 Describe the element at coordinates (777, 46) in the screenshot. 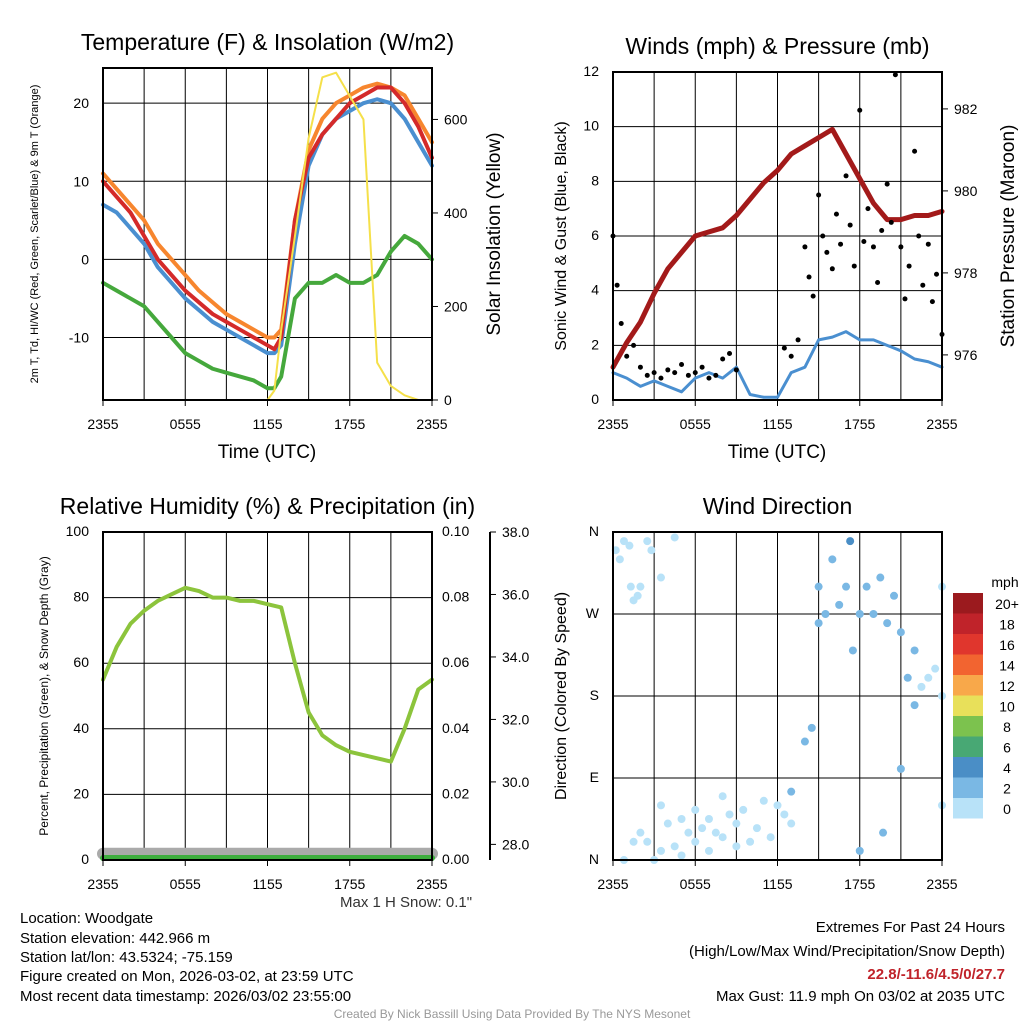

I see `chart-title-2: Winds (mph) & Pressure (mb)` at that location.